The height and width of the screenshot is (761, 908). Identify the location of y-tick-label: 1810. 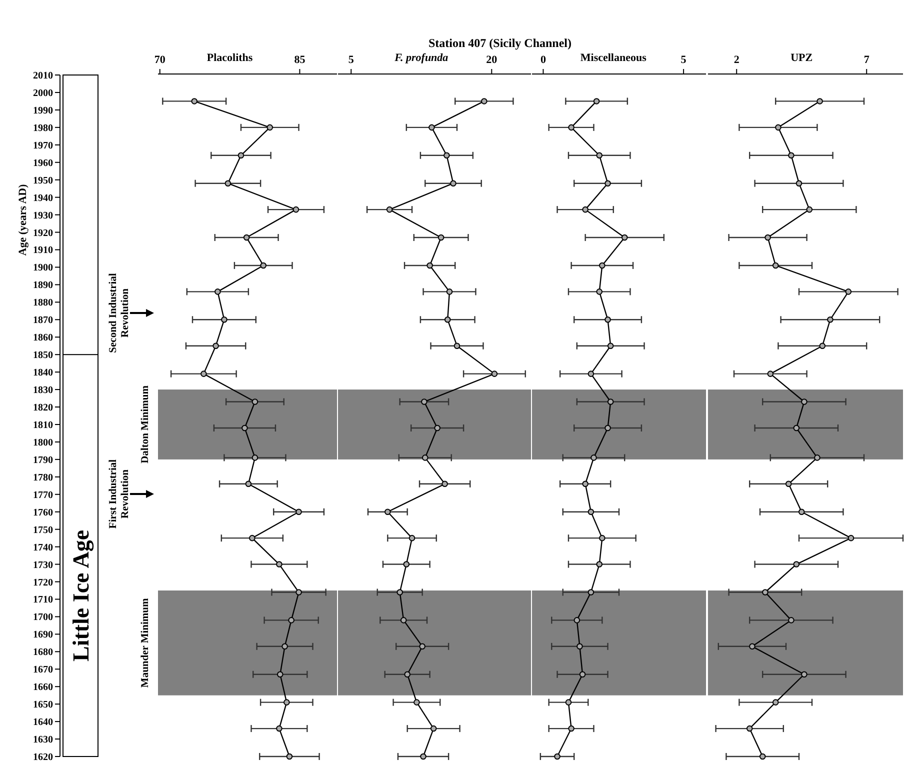
(43, 425).